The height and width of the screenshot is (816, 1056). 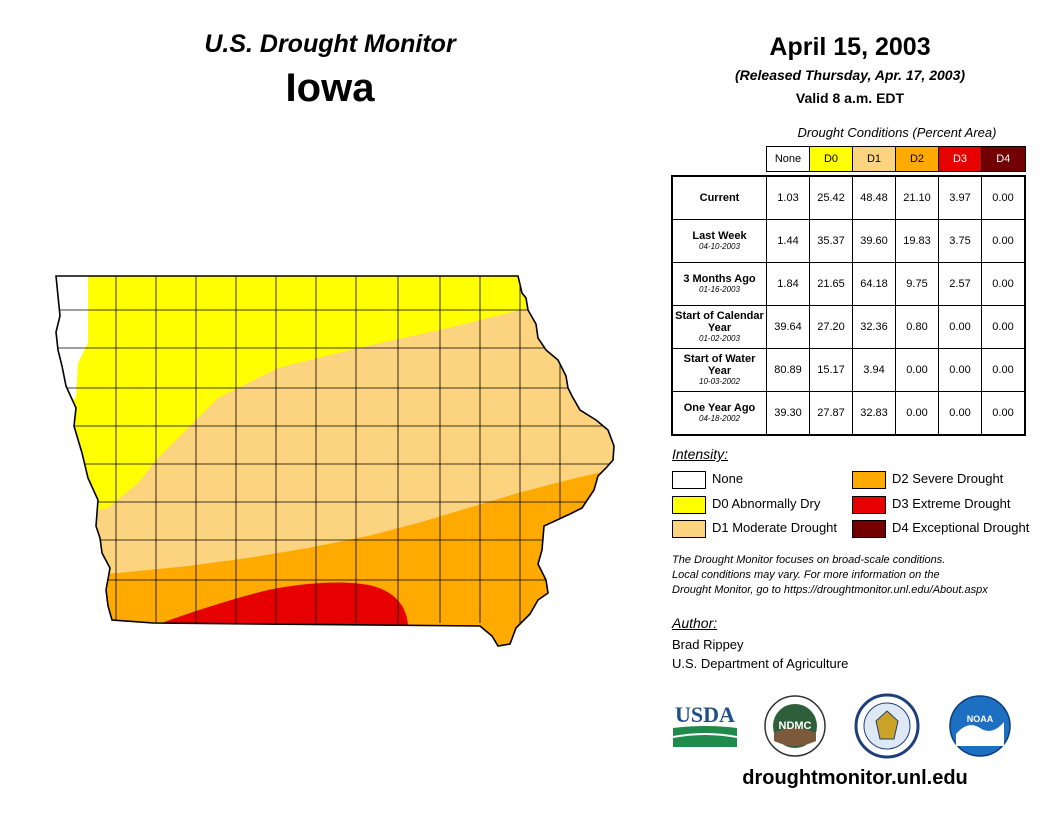 I want to click on table-cell: 1.03, so click(x=788, y=197).